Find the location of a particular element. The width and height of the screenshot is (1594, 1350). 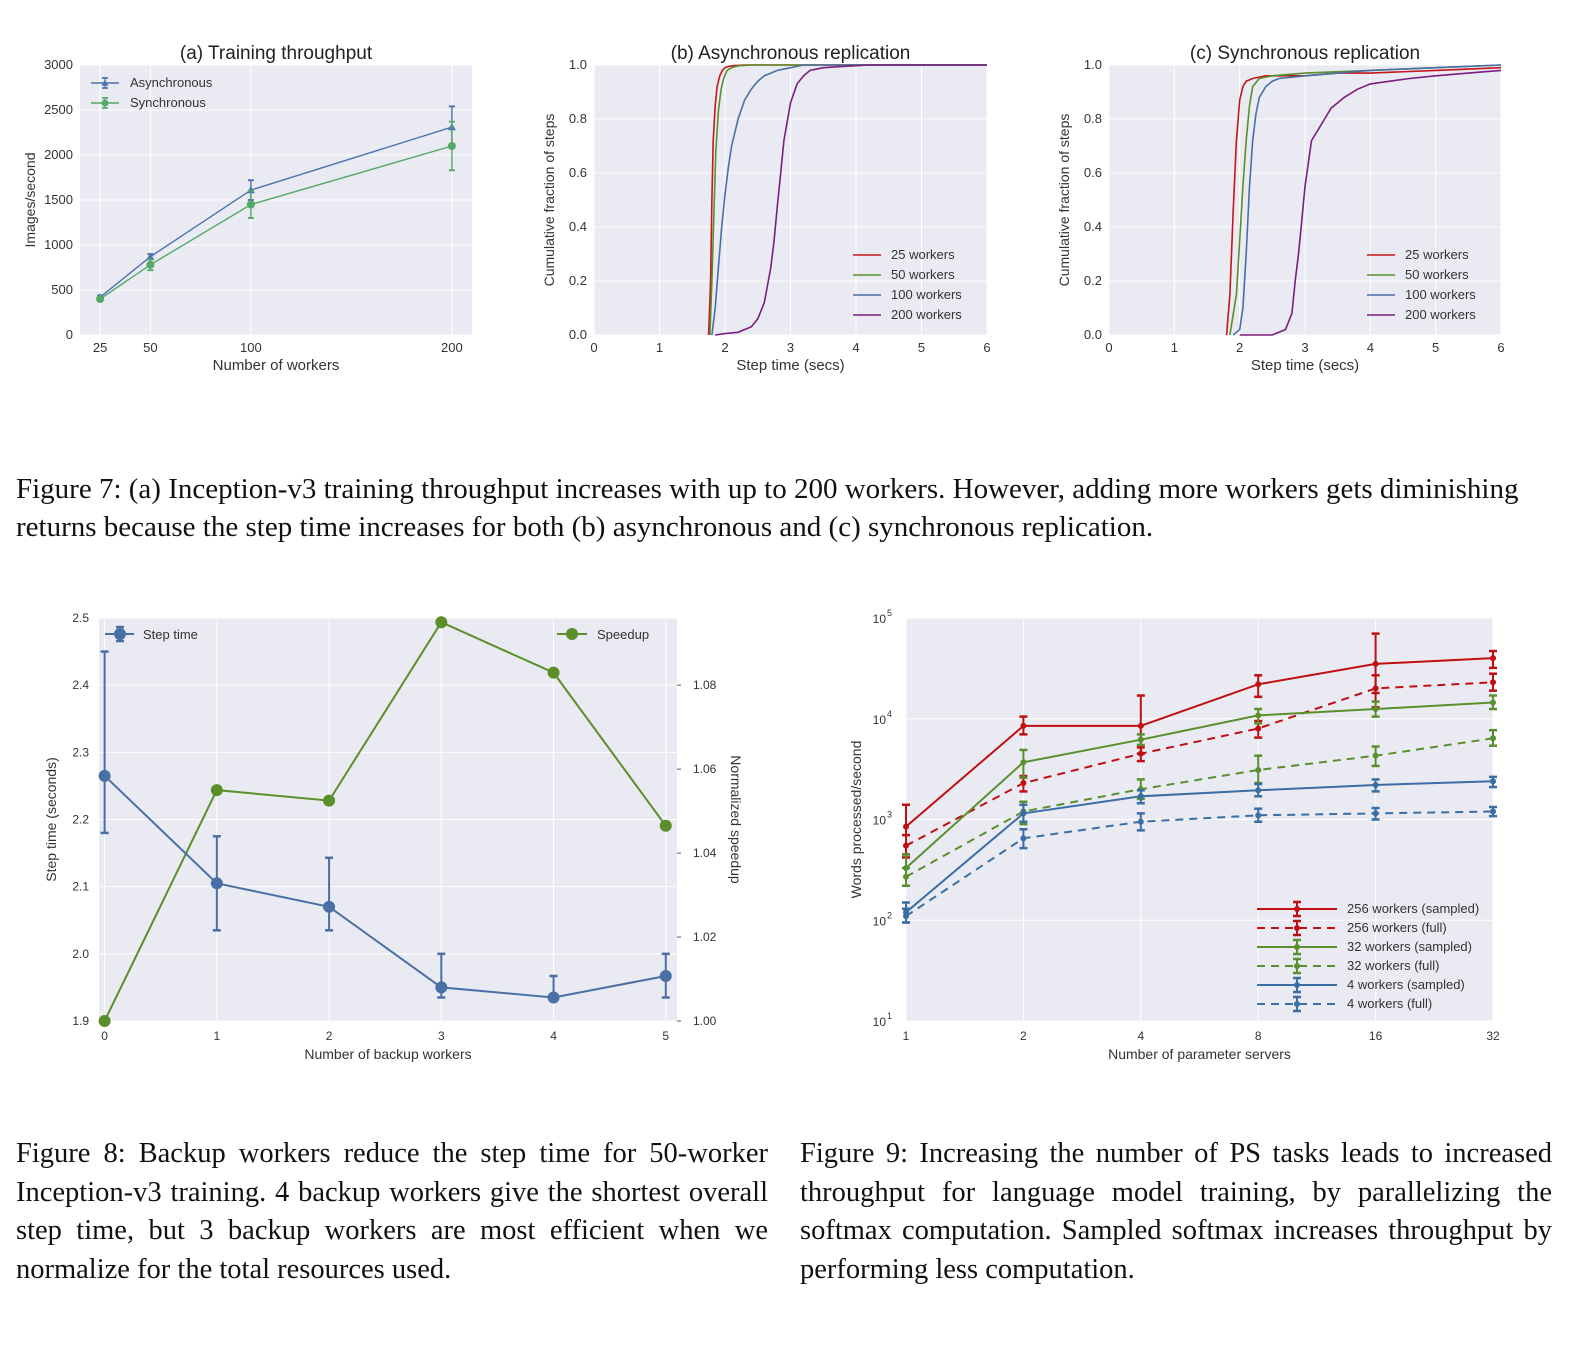

y-tick-exponent: 1 is located at coordinates (889, 1016).